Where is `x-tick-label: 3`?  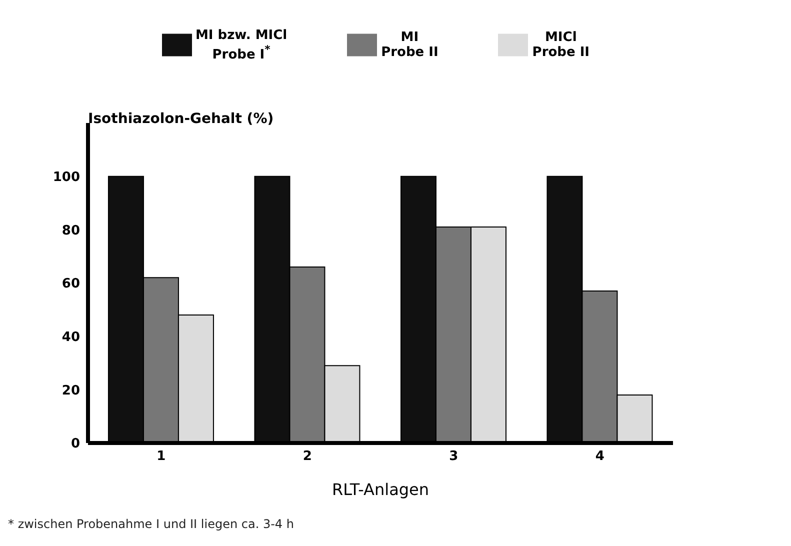 x-tick-label: 3 is located at coordinates (453, 456).